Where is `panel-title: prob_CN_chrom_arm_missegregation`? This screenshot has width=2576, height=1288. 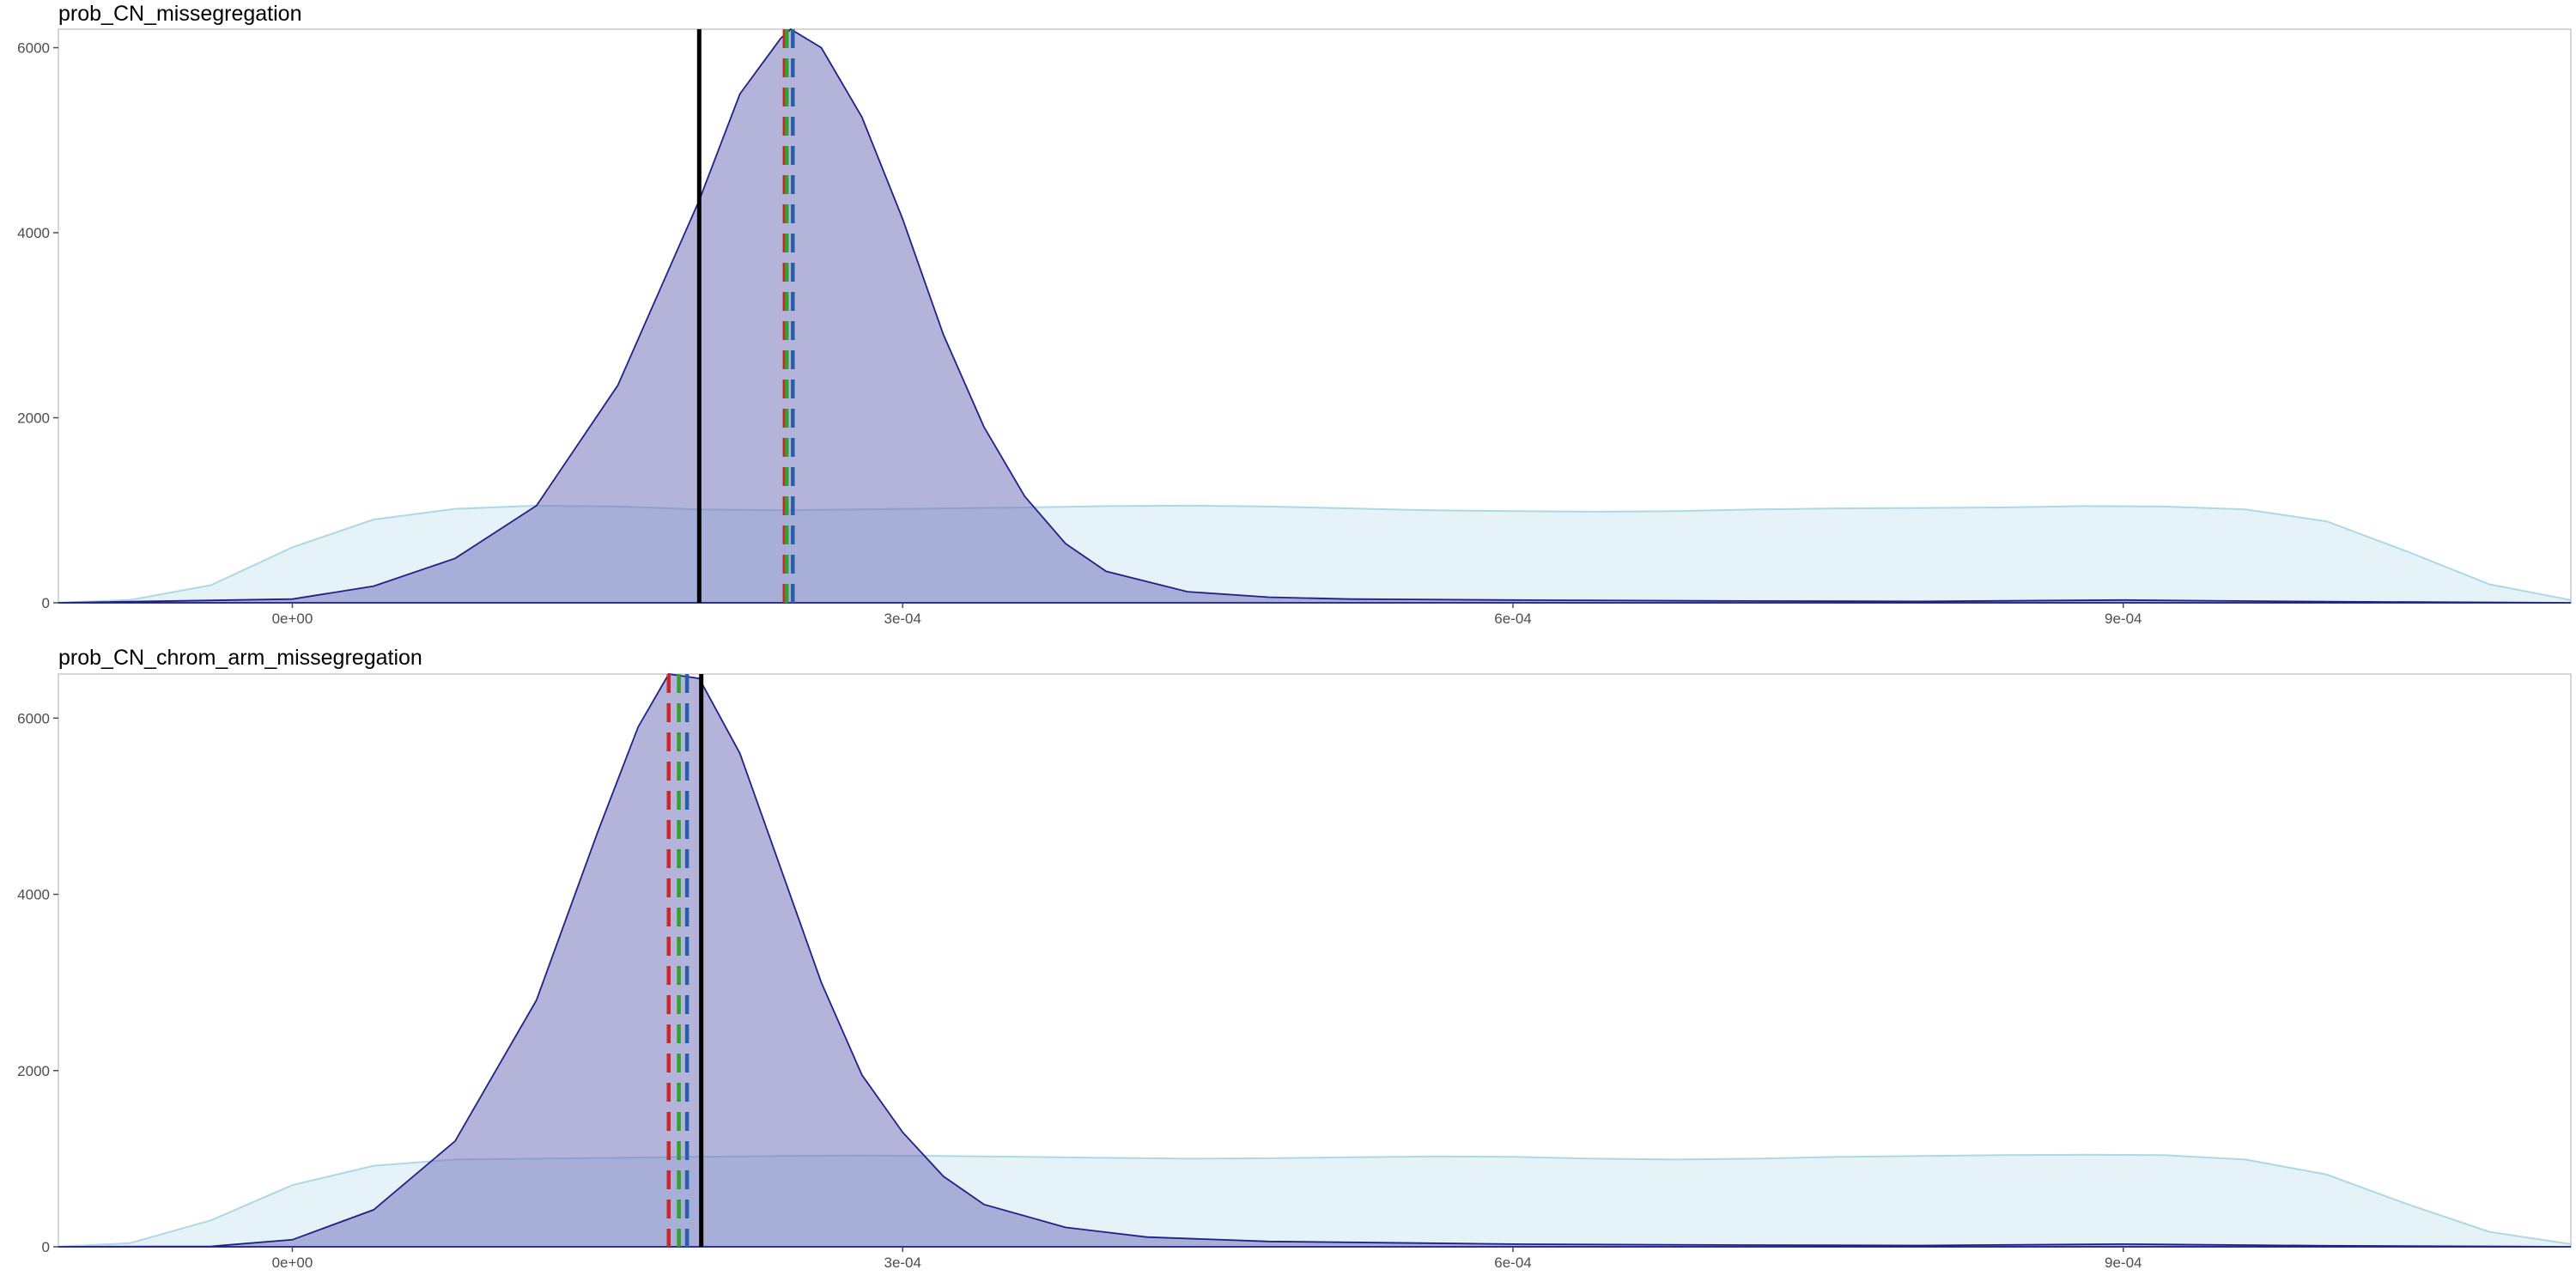
panel-title: prob_CN_chrom_arm_missegregation is located at coordinates (240, 658).